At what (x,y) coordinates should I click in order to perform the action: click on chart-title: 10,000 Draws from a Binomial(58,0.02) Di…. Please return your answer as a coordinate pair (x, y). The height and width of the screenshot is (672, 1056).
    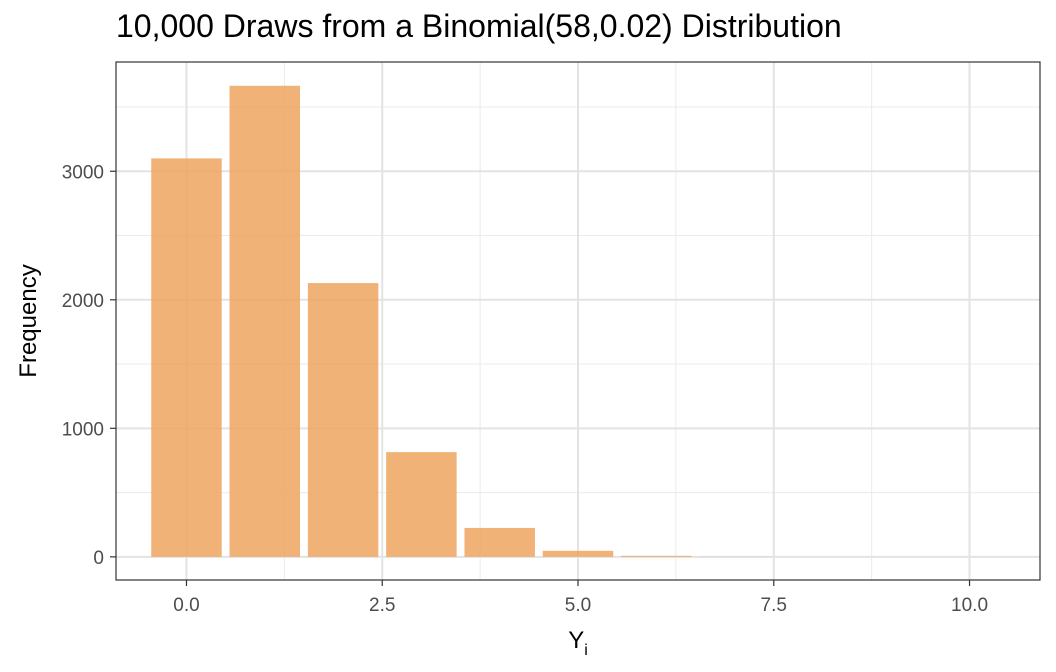
    Looking at the image, I should click on (479, 26).